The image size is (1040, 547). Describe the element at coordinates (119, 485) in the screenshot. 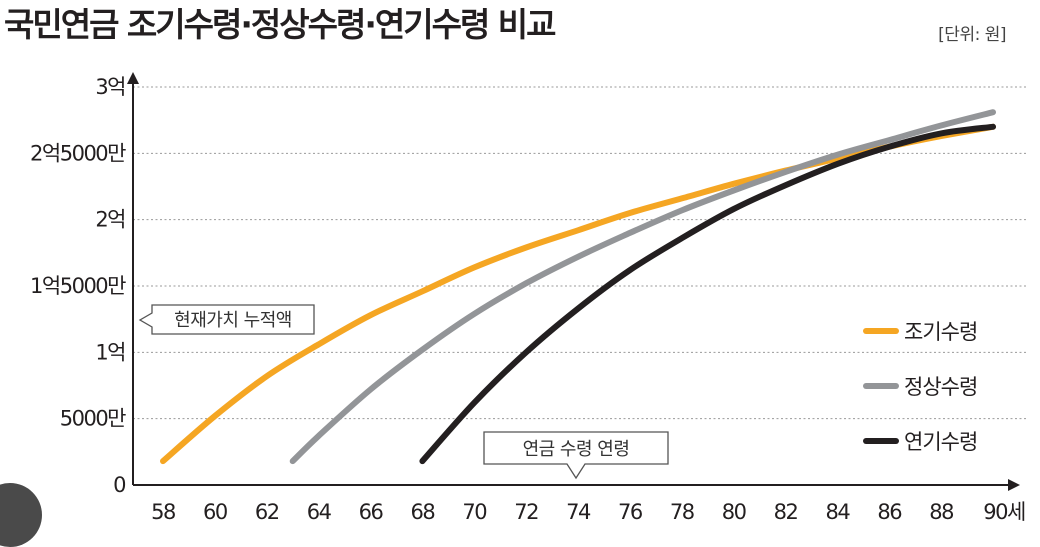

I see `y-tick-label: 0` at that location.